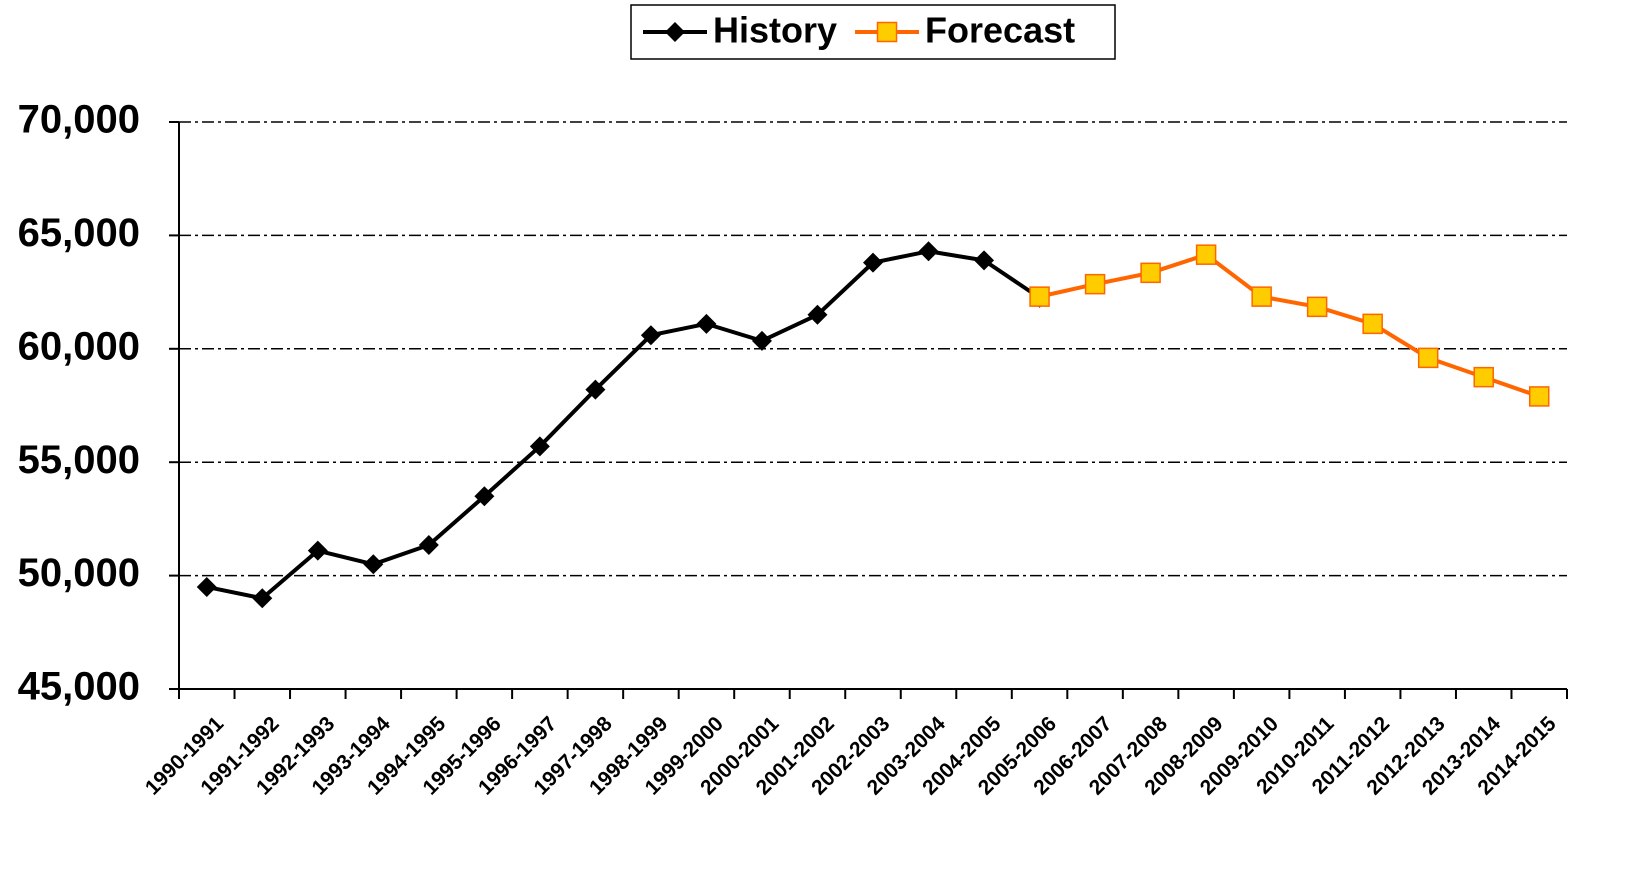  Describe the element at coordinates (79, 460) in the screenshot. I see `y-tick-label: 55,000` at that location.